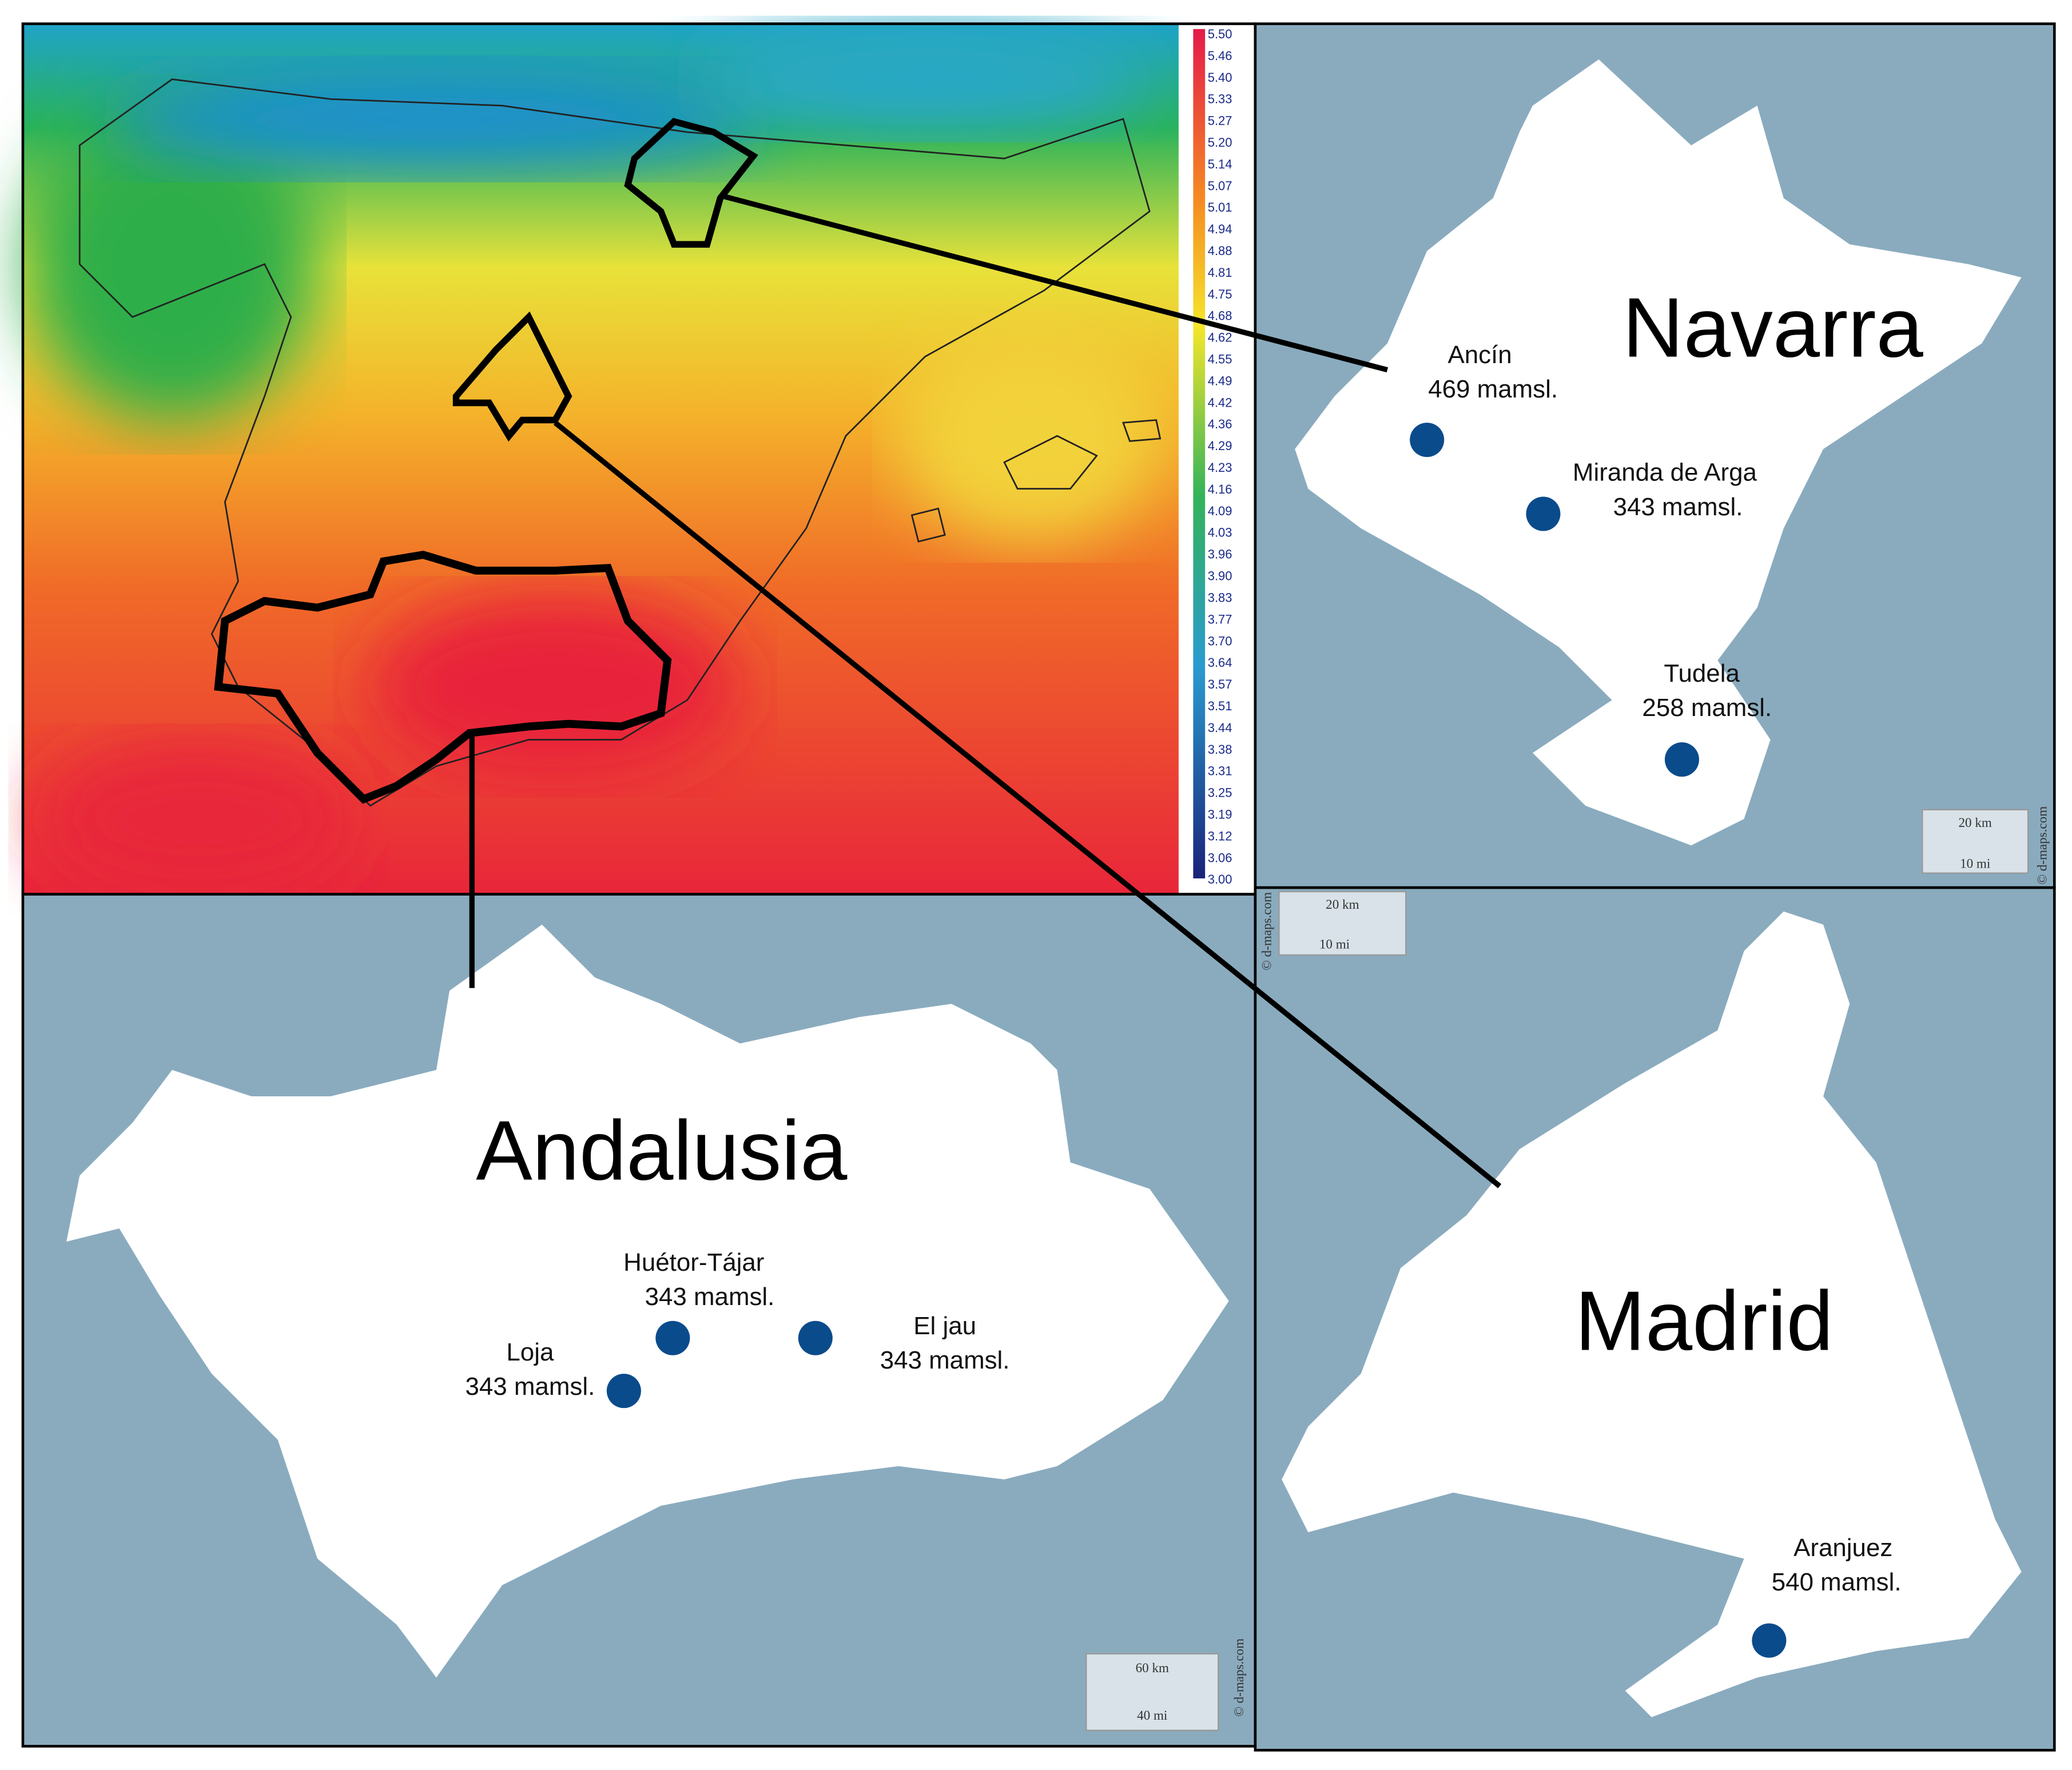  What do you see at coordinates (1773, 328) in the screenshot?
I see `region-label: Navarra` at bounding box center [1773, 328].